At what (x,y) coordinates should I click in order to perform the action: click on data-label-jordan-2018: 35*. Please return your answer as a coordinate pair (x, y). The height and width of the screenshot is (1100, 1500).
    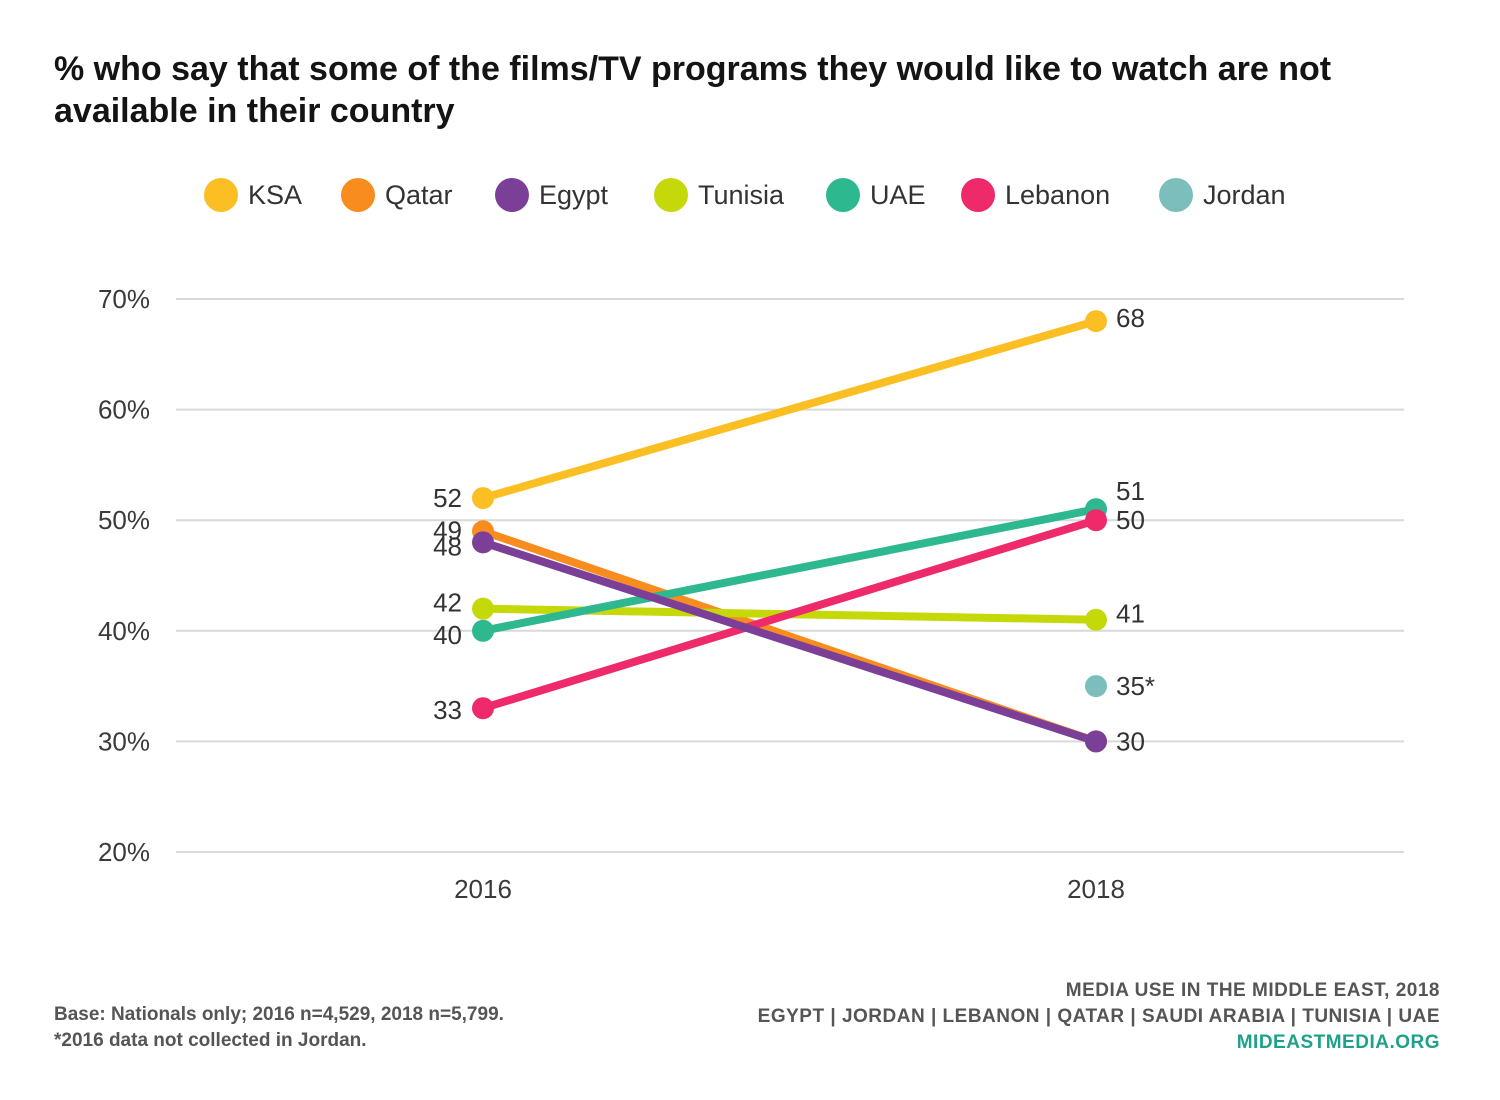
    Looking at the image, I should click on (1135, 686).